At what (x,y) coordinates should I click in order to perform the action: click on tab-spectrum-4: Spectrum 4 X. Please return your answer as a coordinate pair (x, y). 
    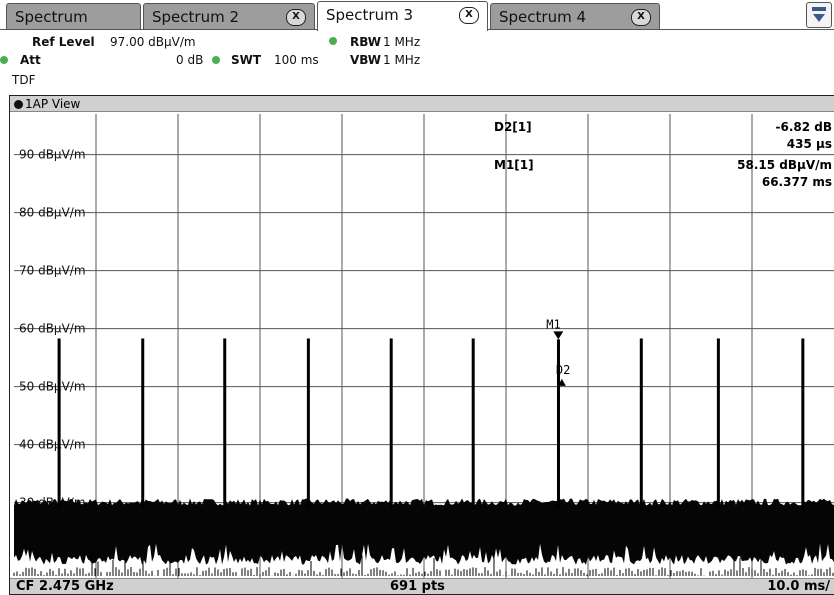
    Looking at the image, I should click on (575, 16).